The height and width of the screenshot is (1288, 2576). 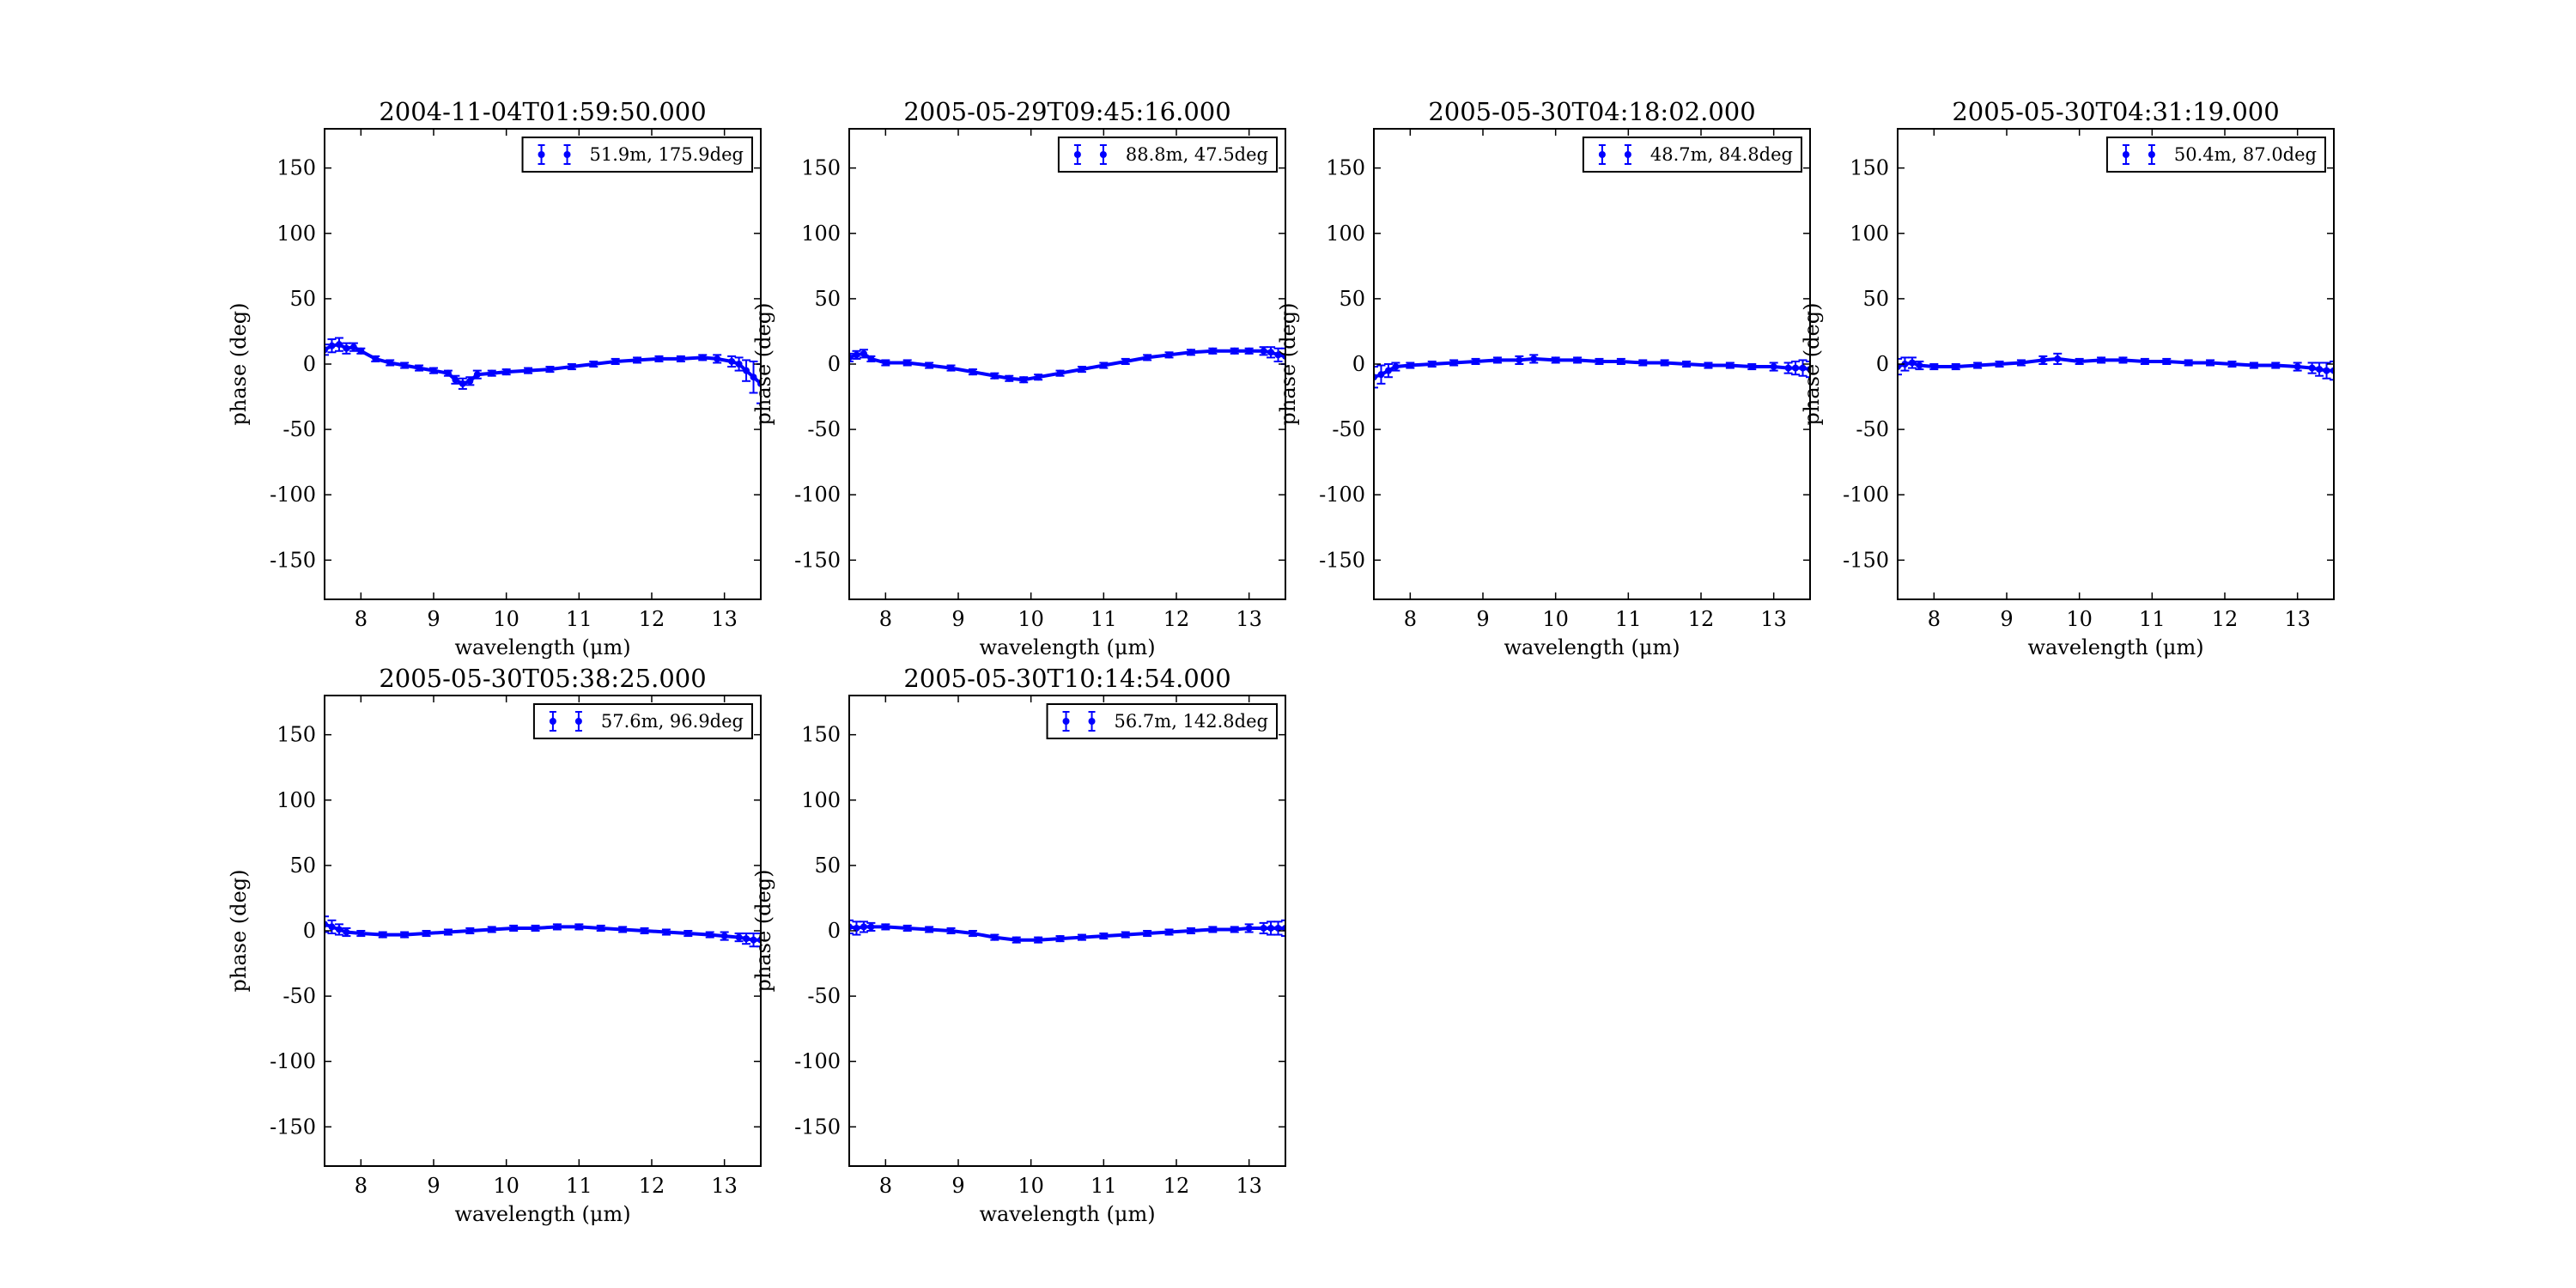 I want to click on legend: 48.7m, 84.8deg, so click(x=1692, y=155).